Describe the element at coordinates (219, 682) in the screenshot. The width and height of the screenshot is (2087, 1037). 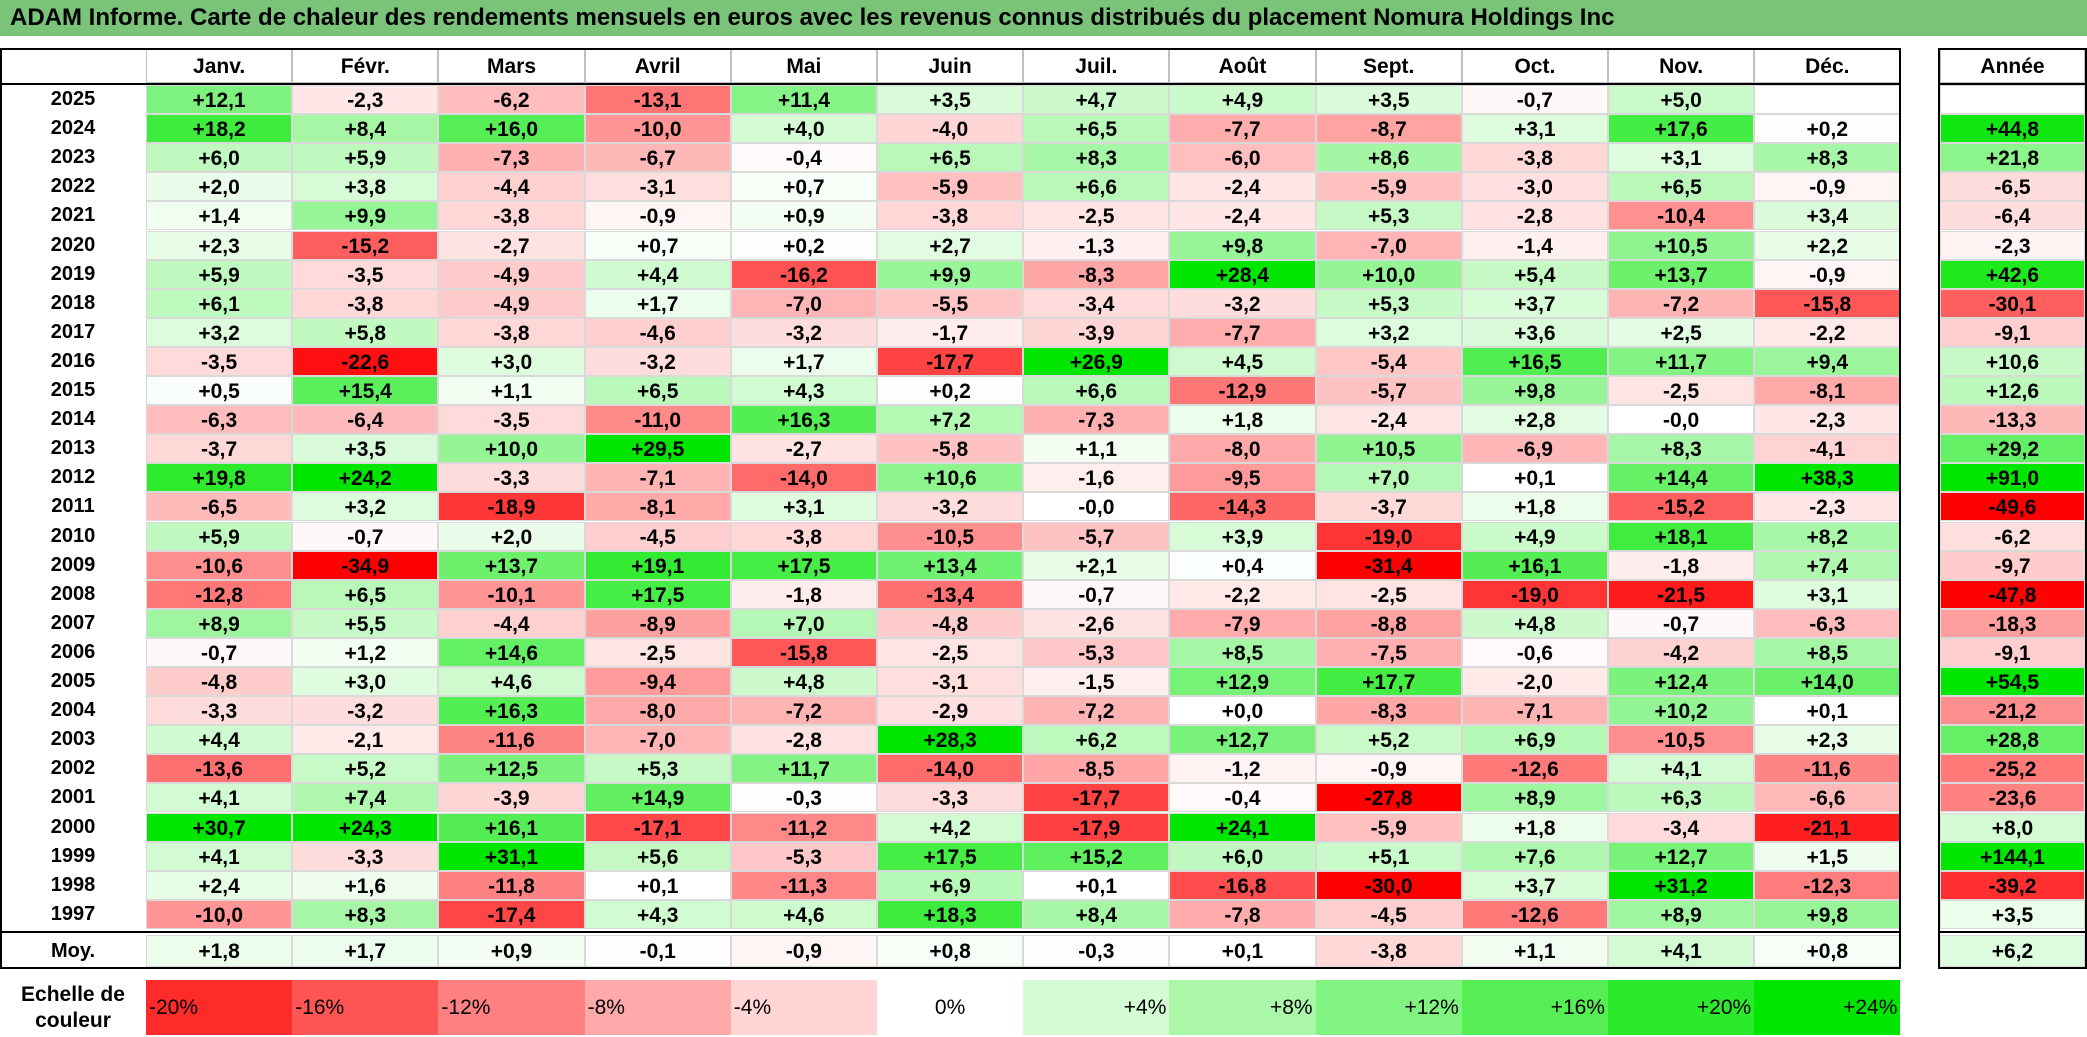
I see `heatmap-cell: -4,8` at that location.